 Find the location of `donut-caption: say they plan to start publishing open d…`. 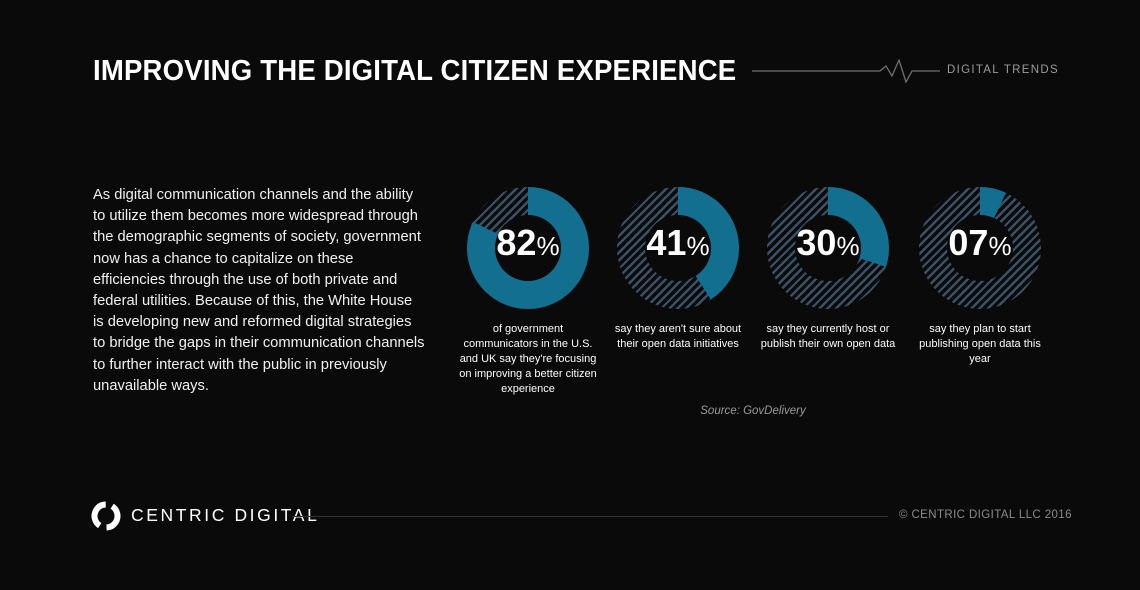

donut-caption: say they plan to start publishing open d… is located at coordinates (980, 344).